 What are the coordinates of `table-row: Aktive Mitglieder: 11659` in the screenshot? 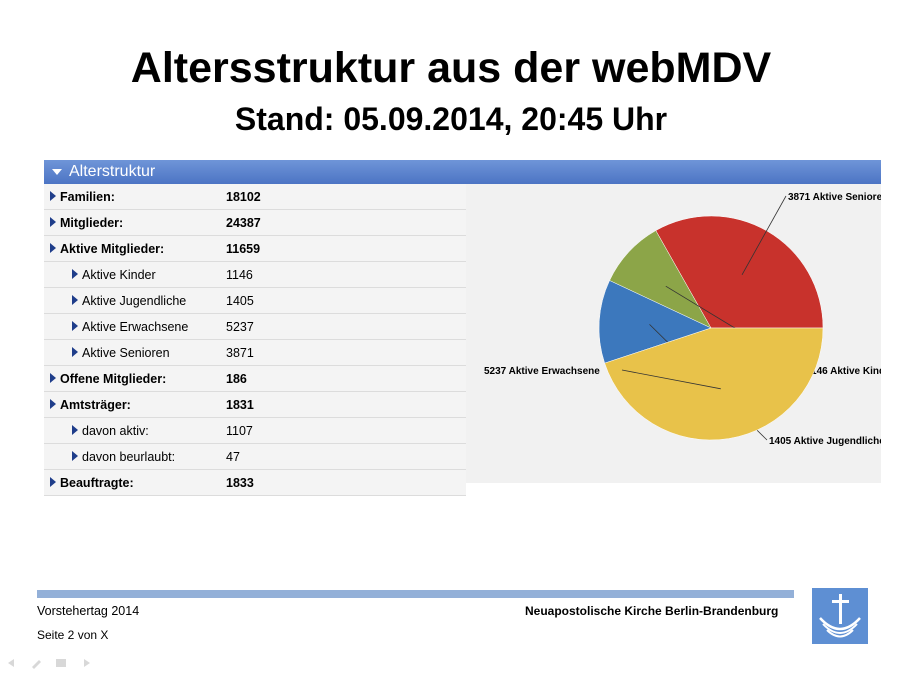 It's located at (255, 249).